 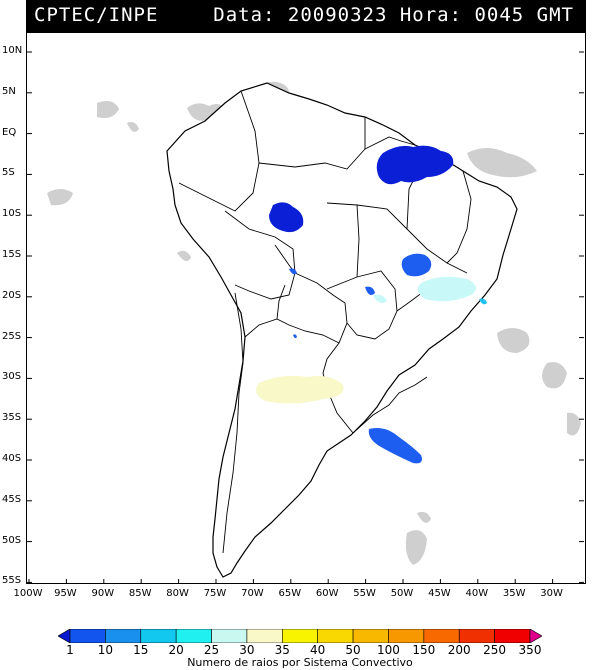 What do you see at coordinates (12, 458) in the screenshot?
I see `latitude-tick-label: 40S` at bounding box center [12, 458].